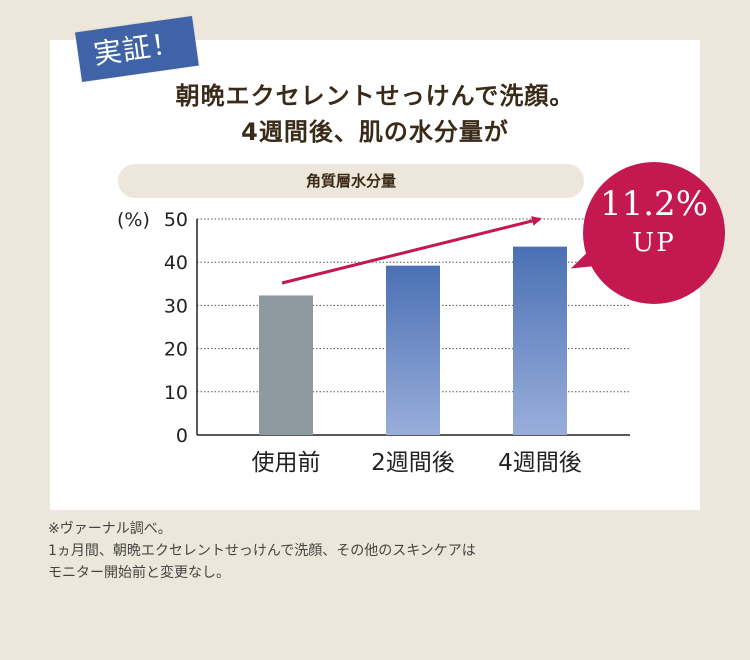  Describe the element at coordinates (411, 250) in the screenshot. I see `increase-arrow` at that location.